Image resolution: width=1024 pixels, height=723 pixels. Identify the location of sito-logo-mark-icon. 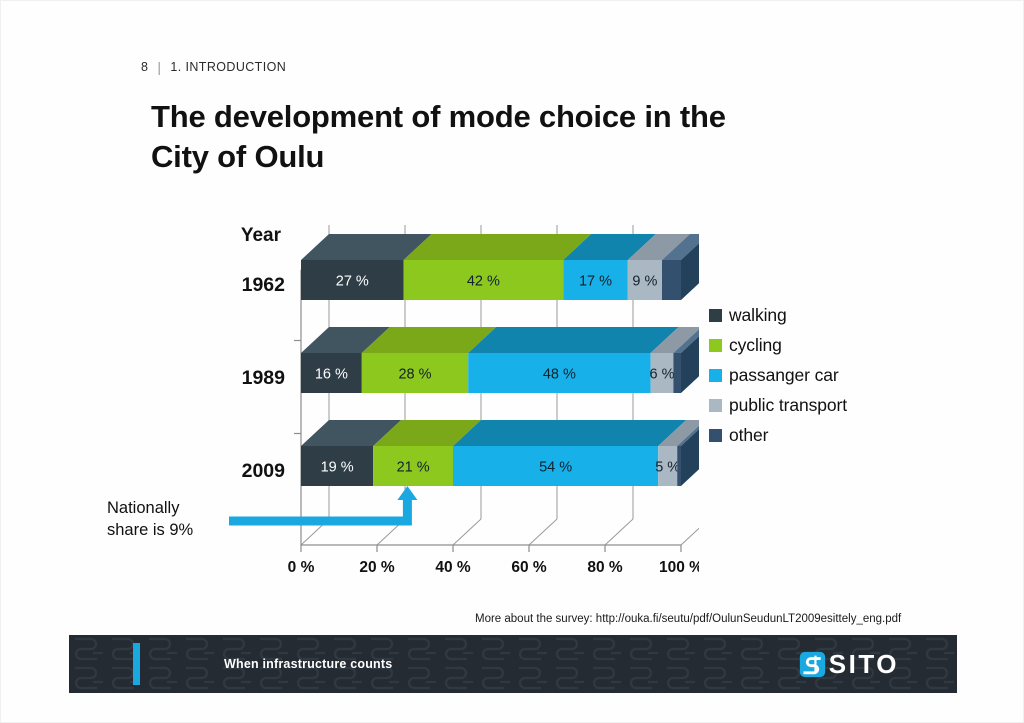
(812, 664).